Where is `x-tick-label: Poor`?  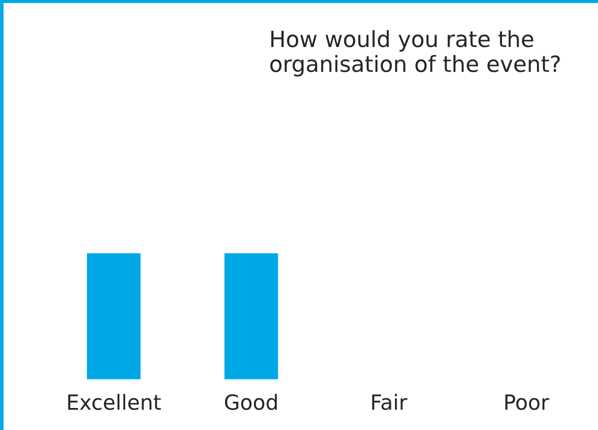
x-tick-label: Poor is located at coordinates (527, 402).